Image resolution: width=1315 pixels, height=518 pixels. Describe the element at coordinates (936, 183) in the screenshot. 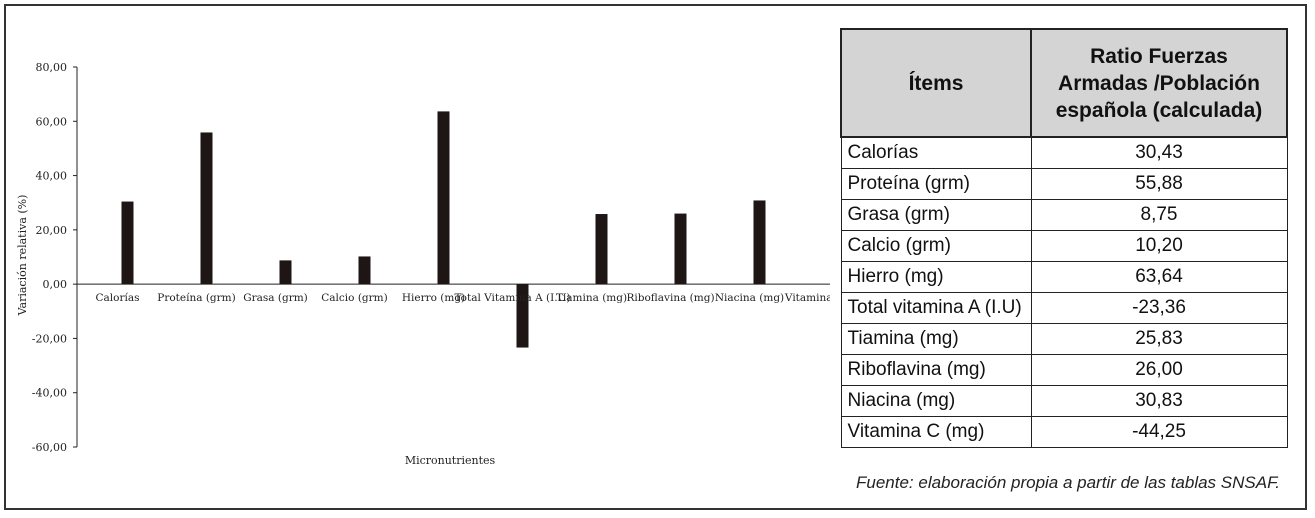

I see `row-item: Proteína (grm)` at that location.